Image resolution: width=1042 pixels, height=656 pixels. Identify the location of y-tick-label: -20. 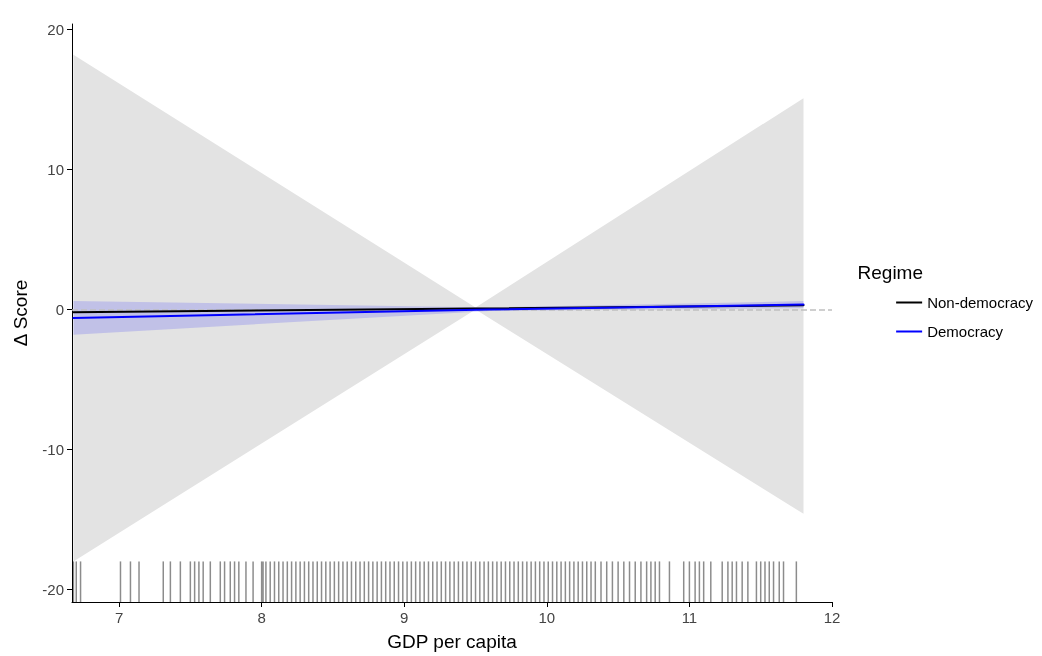
(53, 589).